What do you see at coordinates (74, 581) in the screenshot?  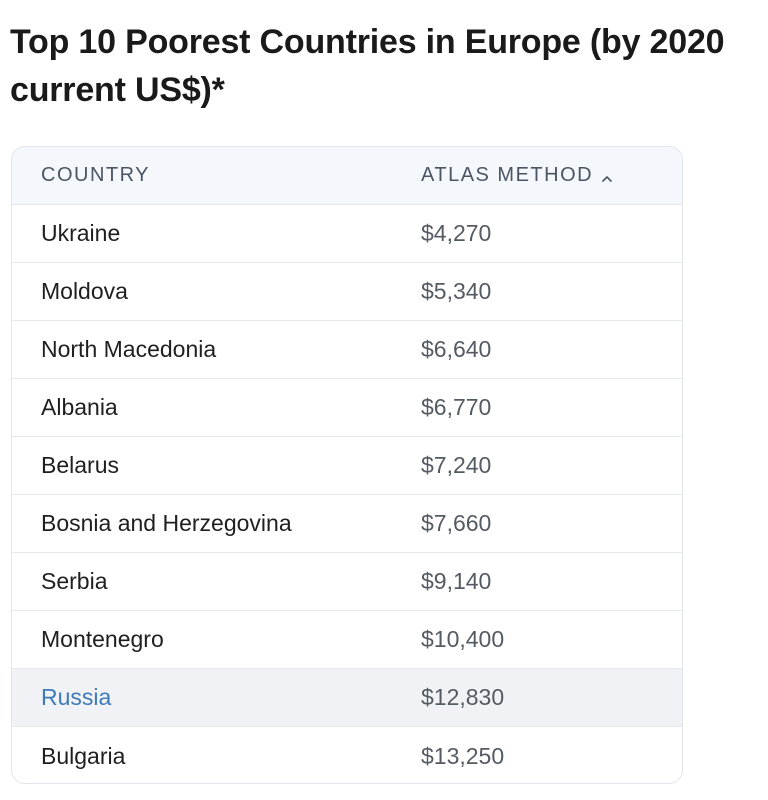 I see `country-cell: Serbia` at bounding box center [74, 581].